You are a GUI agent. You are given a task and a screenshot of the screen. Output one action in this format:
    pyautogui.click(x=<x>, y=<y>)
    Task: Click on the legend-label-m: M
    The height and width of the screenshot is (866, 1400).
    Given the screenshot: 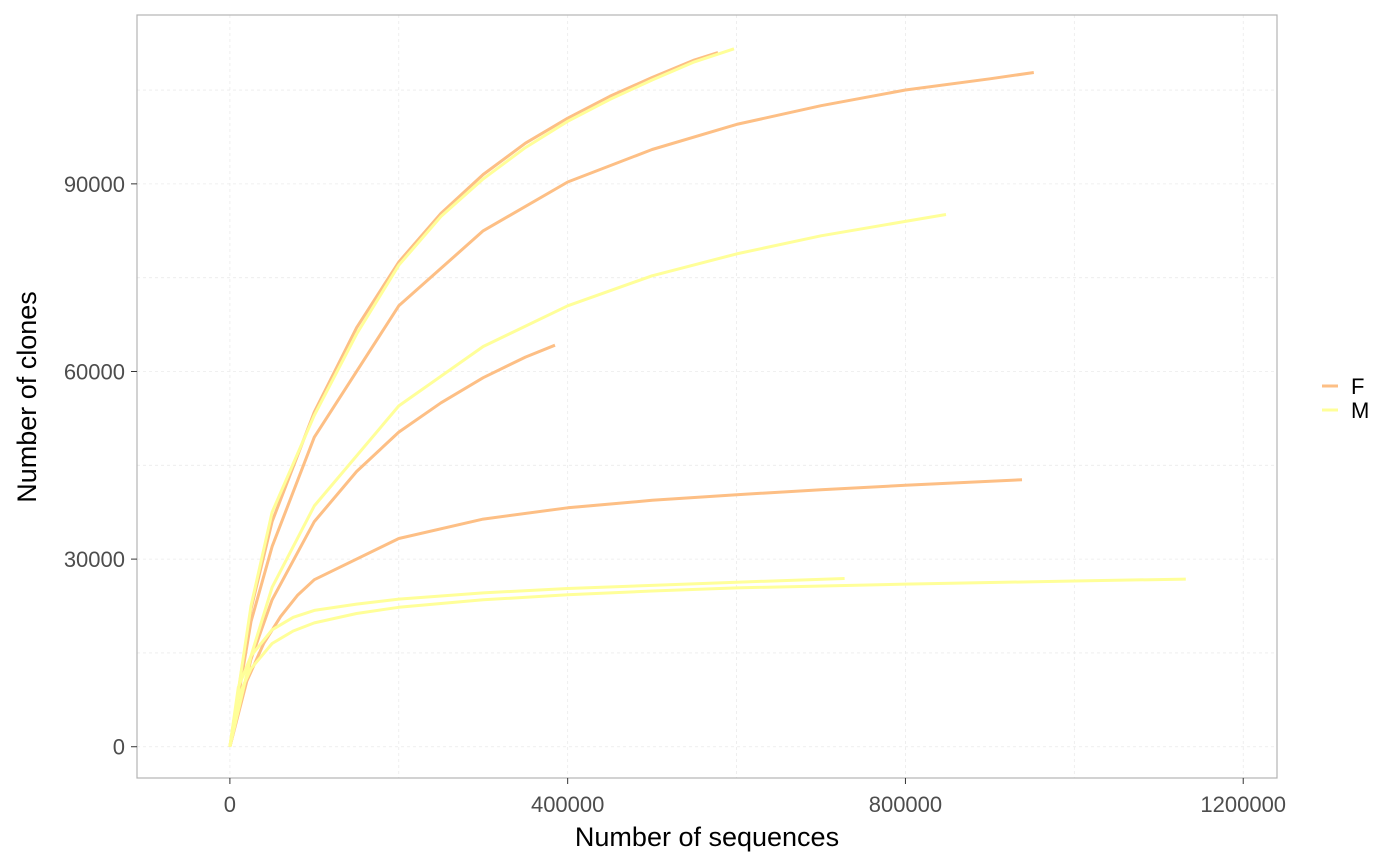 What is the action you would take?
    pyautogui.click(x=1360, y=410)
    